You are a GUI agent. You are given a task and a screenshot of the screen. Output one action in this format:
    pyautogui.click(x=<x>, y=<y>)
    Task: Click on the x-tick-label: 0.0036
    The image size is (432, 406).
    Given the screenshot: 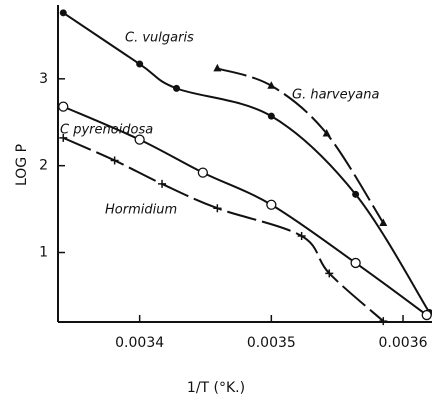 What is the action you would take?
    pyautogui.click(x=403, y=343)
    